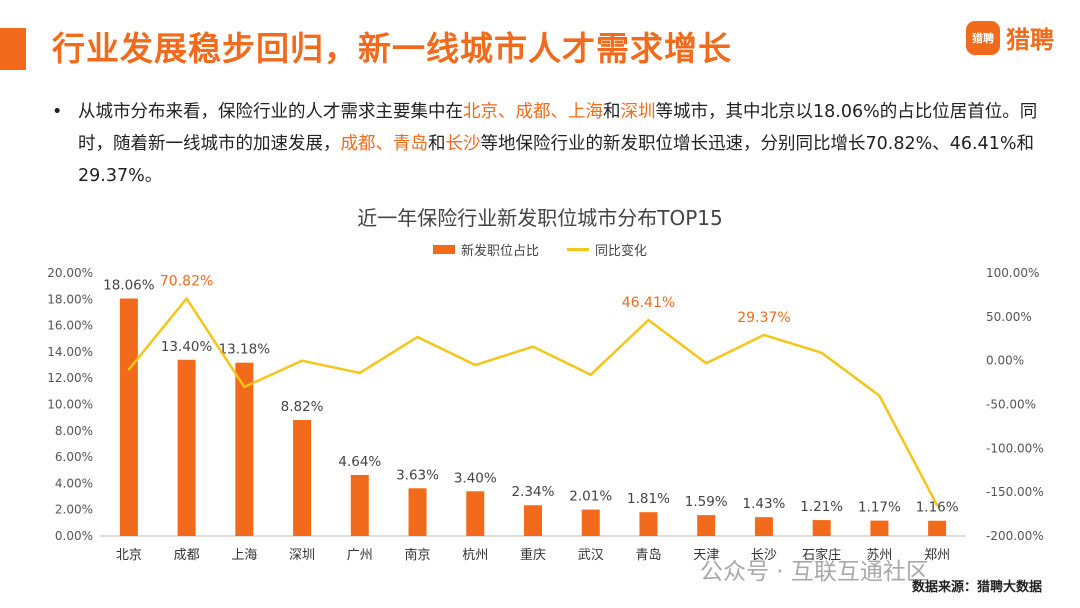  What do you see at coordinates (186, 282) in the screenshot?
I see `yoy-value-label: 70.82%` at bounding box center [186, 282].